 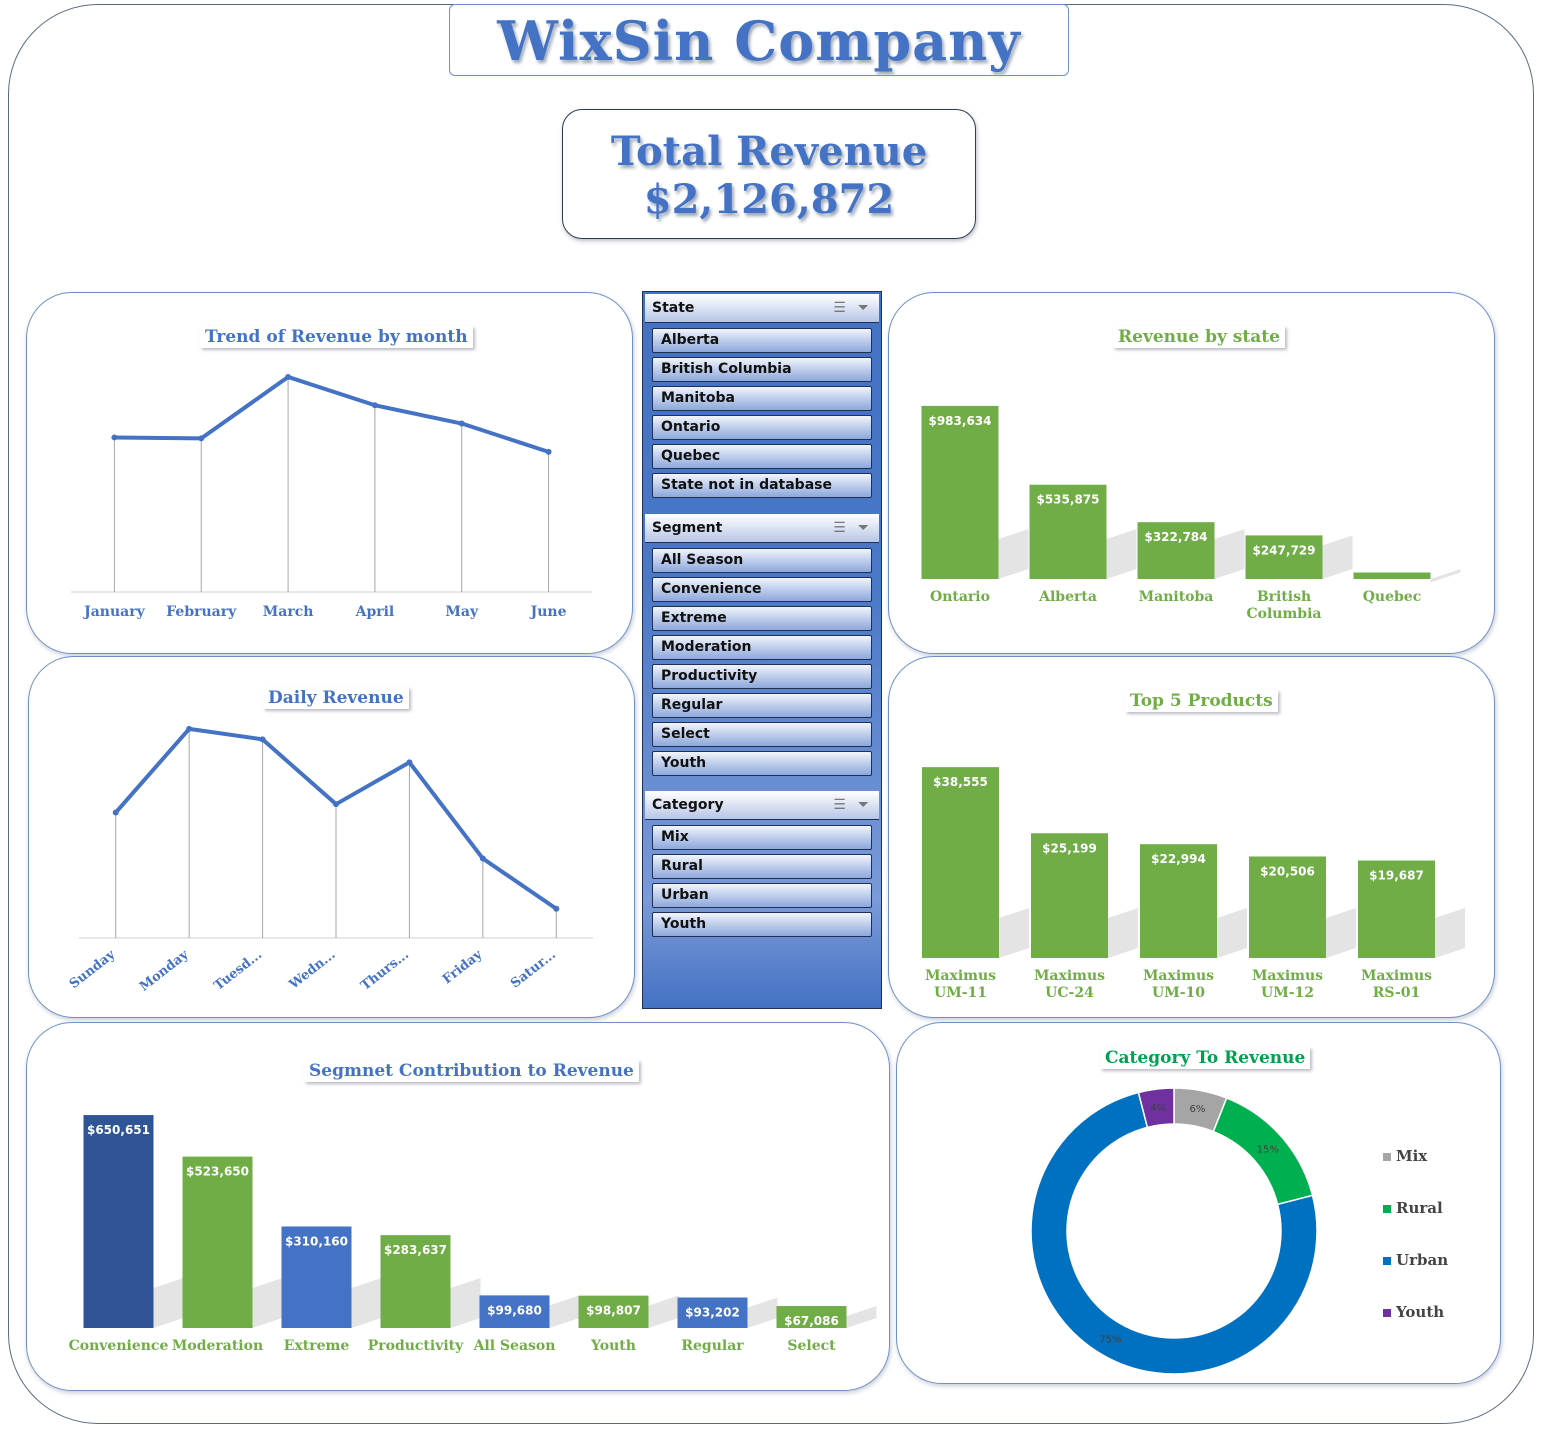 What do you see at coordinates (762, 308) in the screenshot?
I see `state-slicer-header: State ☰ ⏷` at bounding box center [762, 308].